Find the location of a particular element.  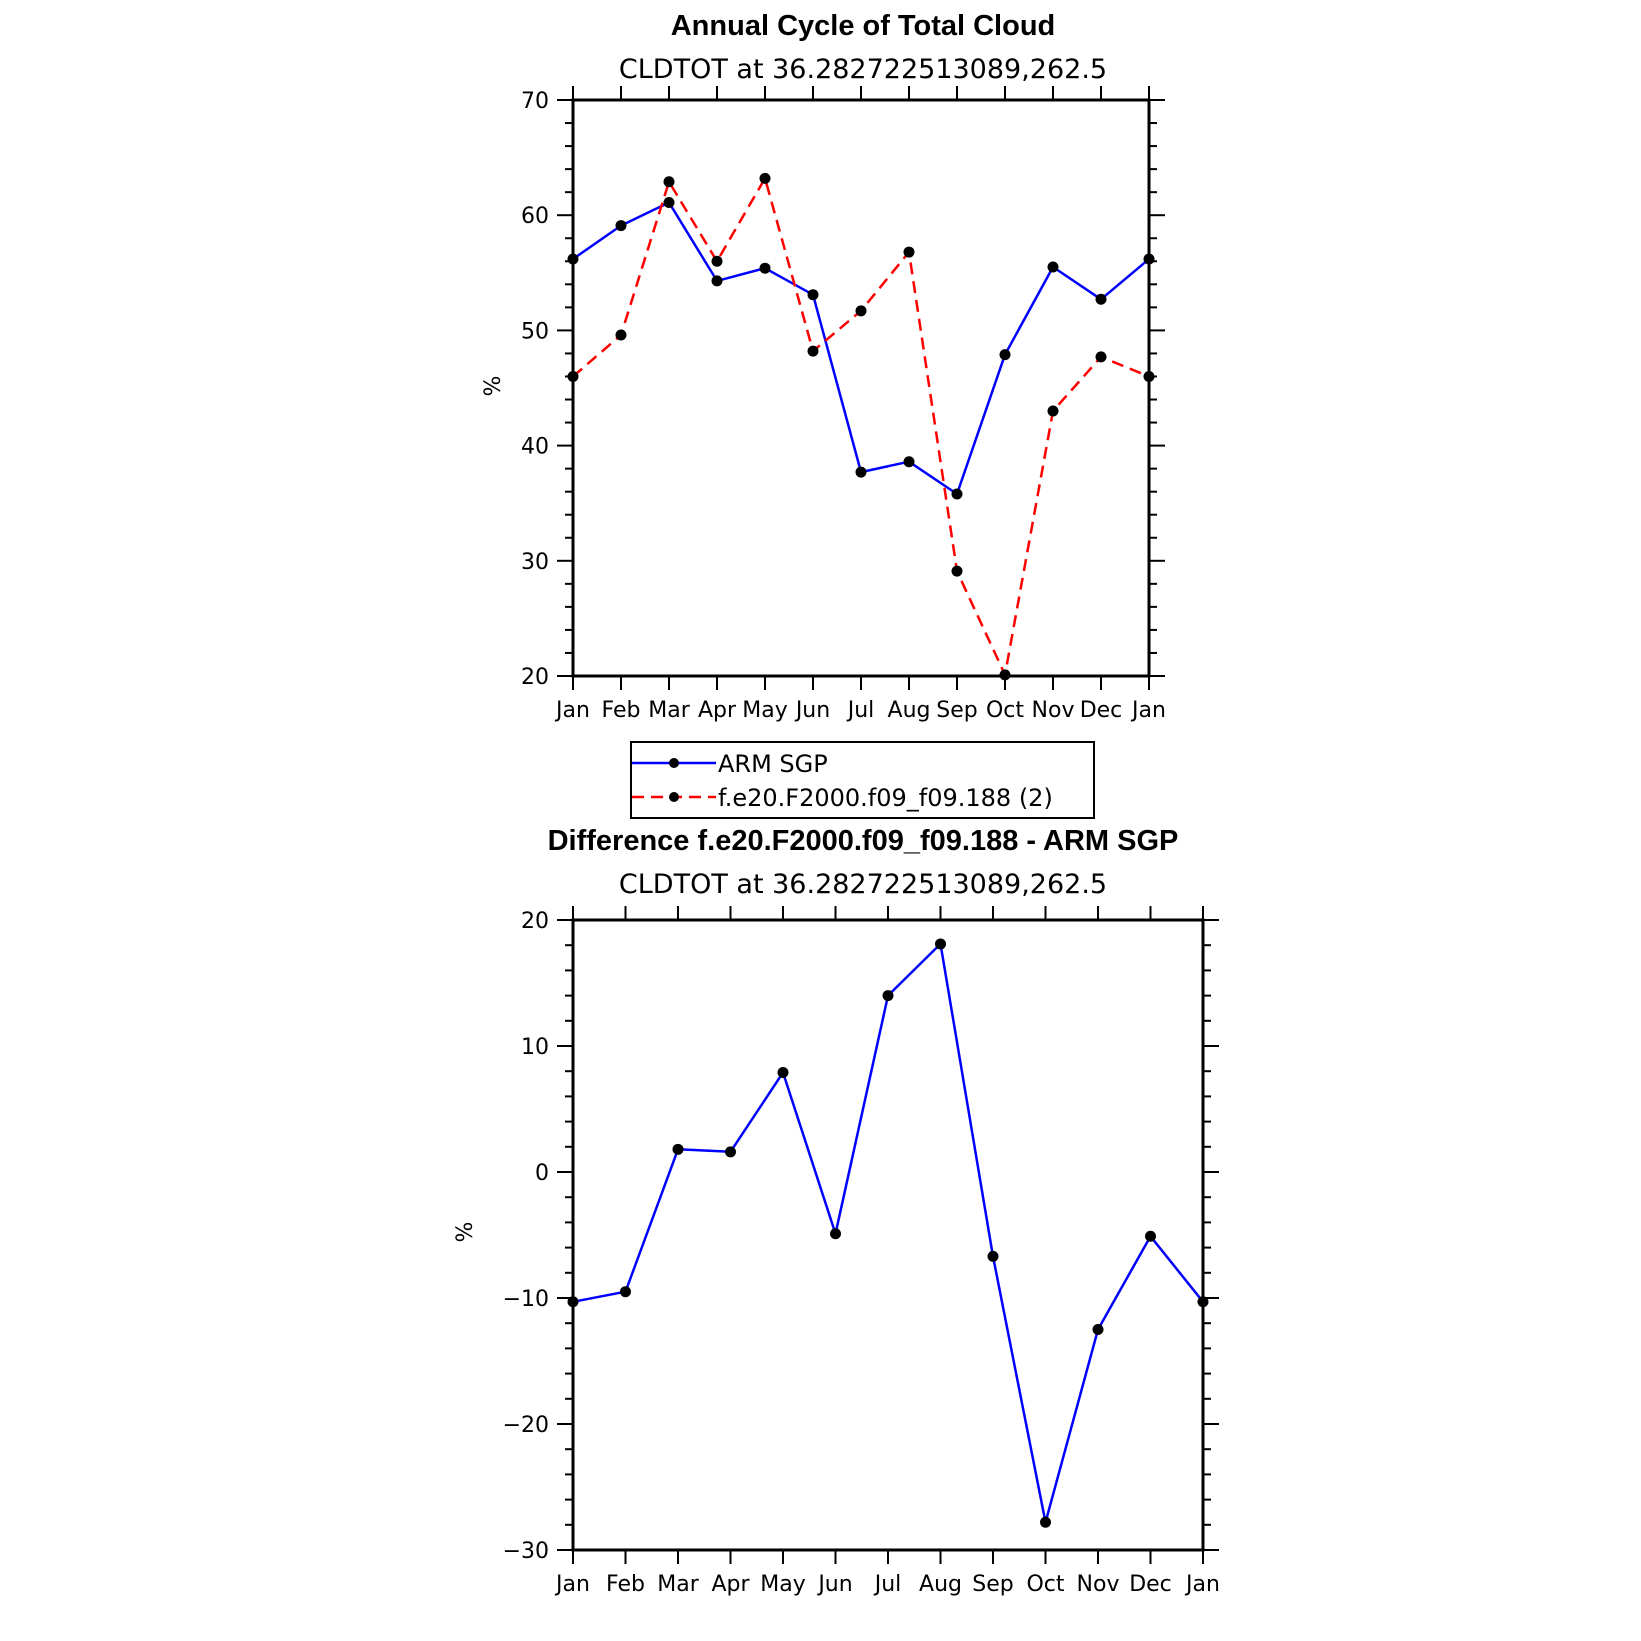

y-tick-label: 30 is located at coordinates (535, 562).